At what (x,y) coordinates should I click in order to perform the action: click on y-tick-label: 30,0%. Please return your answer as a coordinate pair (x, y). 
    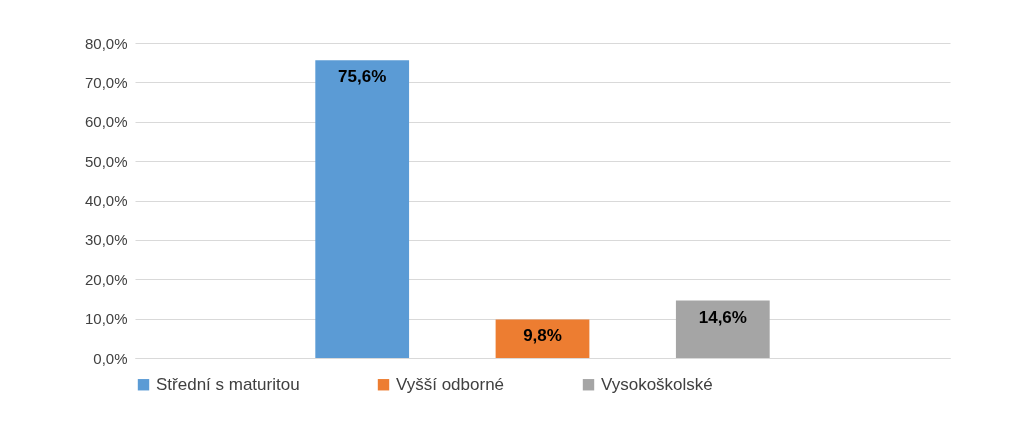
    Looking at the image, I should click on (106, 240).